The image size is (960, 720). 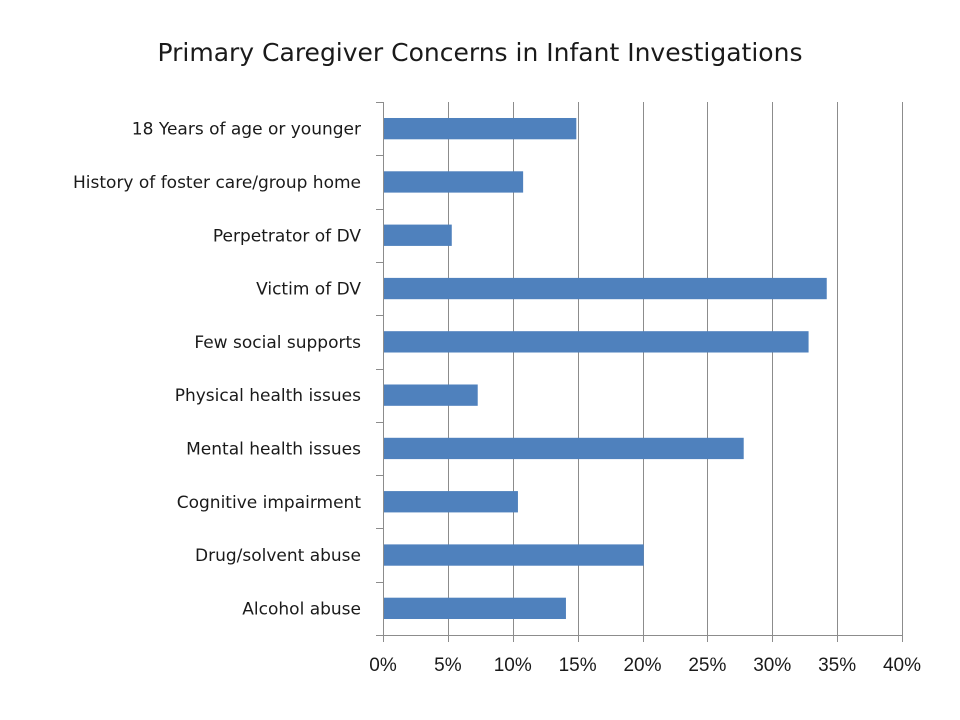 I want to click on category-label: Physical health issues, so click(x=268, y=396).